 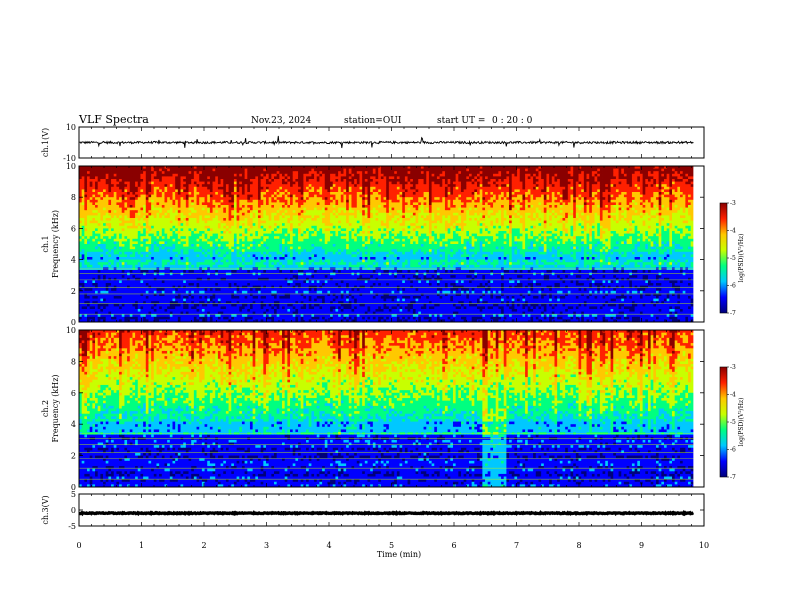 What do you see at coordinates (45, 243) in the screenshot?
I see `y-axis-label-channel: ch.1` at bounding box center [45, 243].